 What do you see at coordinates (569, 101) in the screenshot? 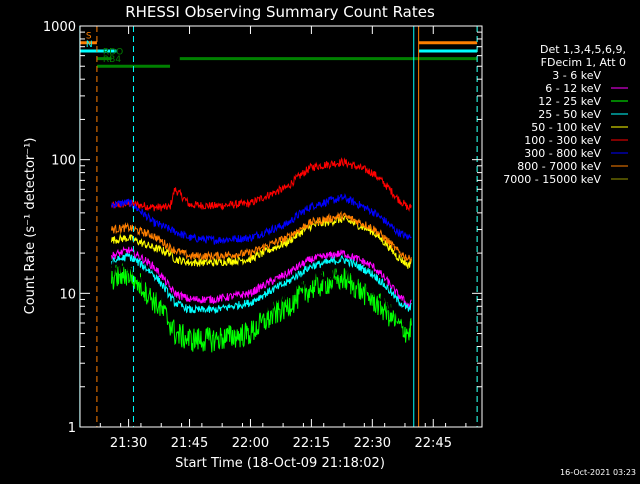
I see `legend-label-12-25-kev: 12 - 25 keV` at bounding box center [569, 101].